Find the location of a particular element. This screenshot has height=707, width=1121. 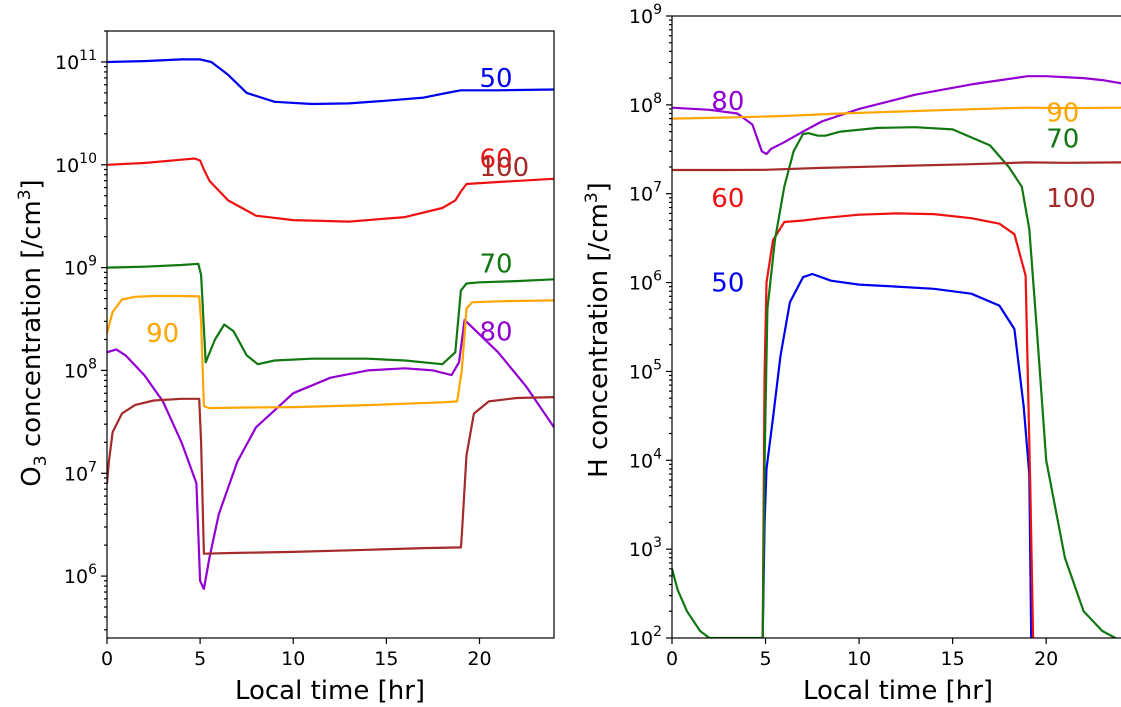

left-y-tick-label: 10⁶ is located at coordinates (80, 575).